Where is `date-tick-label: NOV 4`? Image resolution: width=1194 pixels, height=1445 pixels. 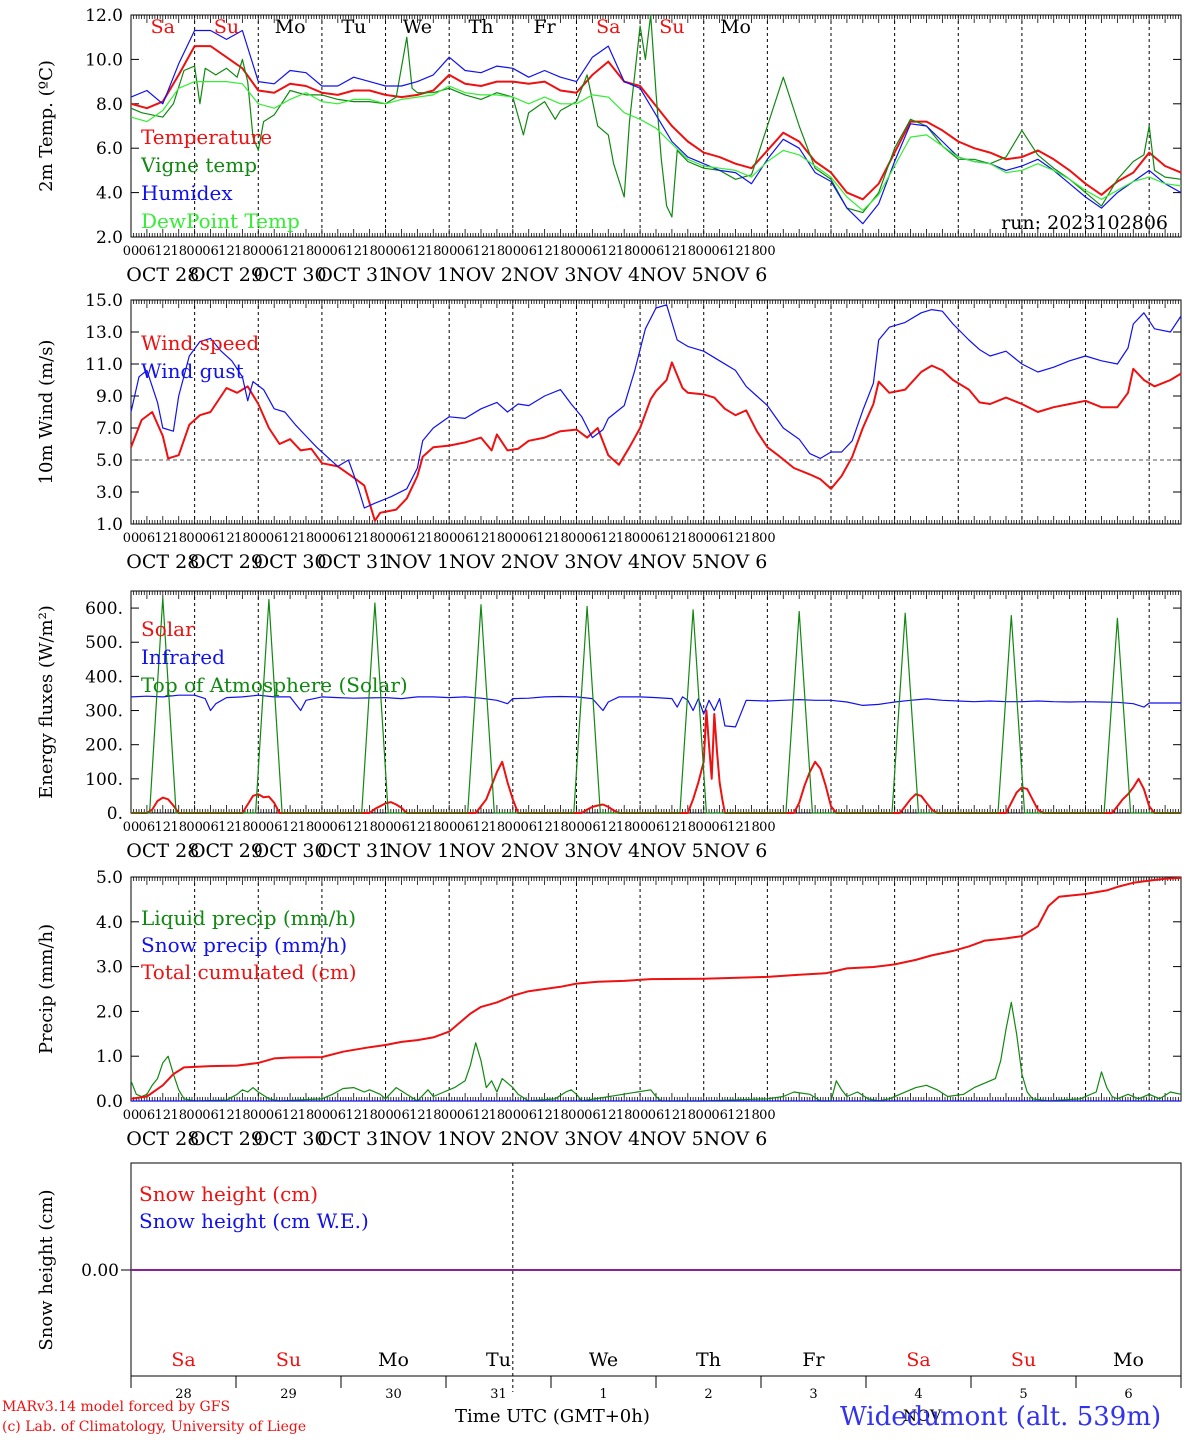 date-tick-label: NOV 4 is located at coordinates (608, 1139).